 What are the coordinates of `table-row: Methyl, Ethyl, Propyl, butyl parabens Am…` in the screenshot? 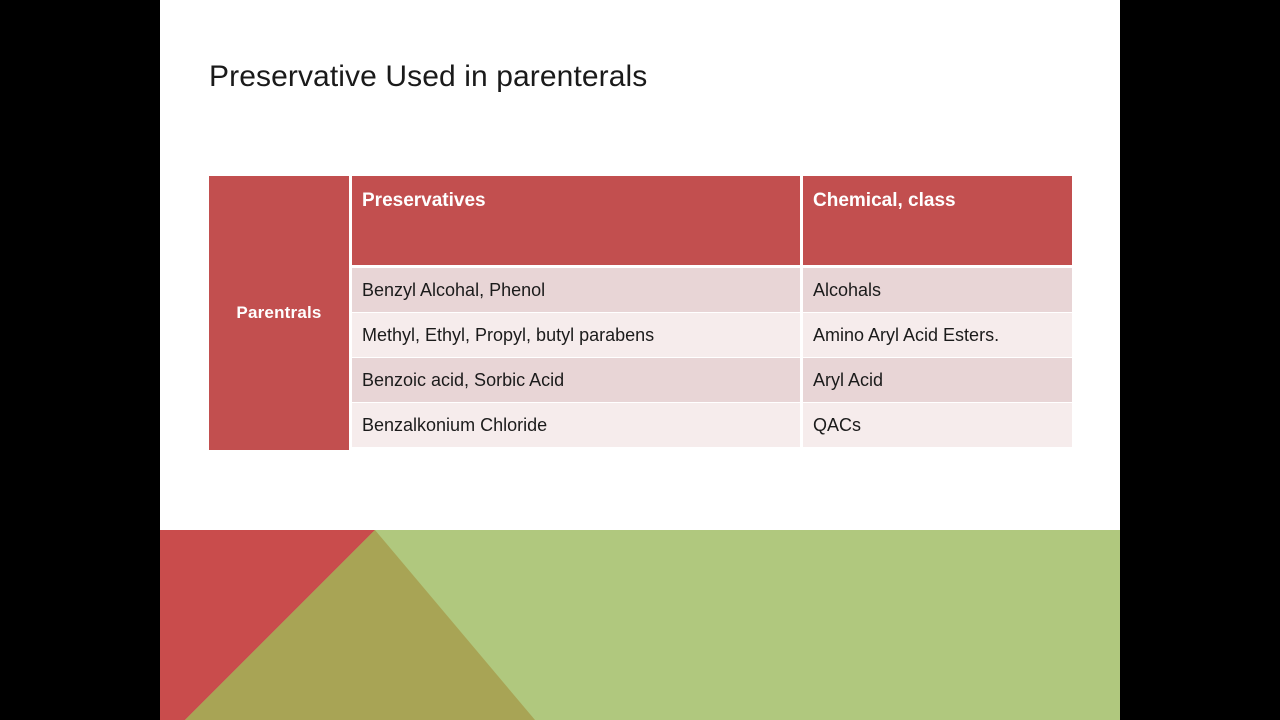 It's located at (712, 335).